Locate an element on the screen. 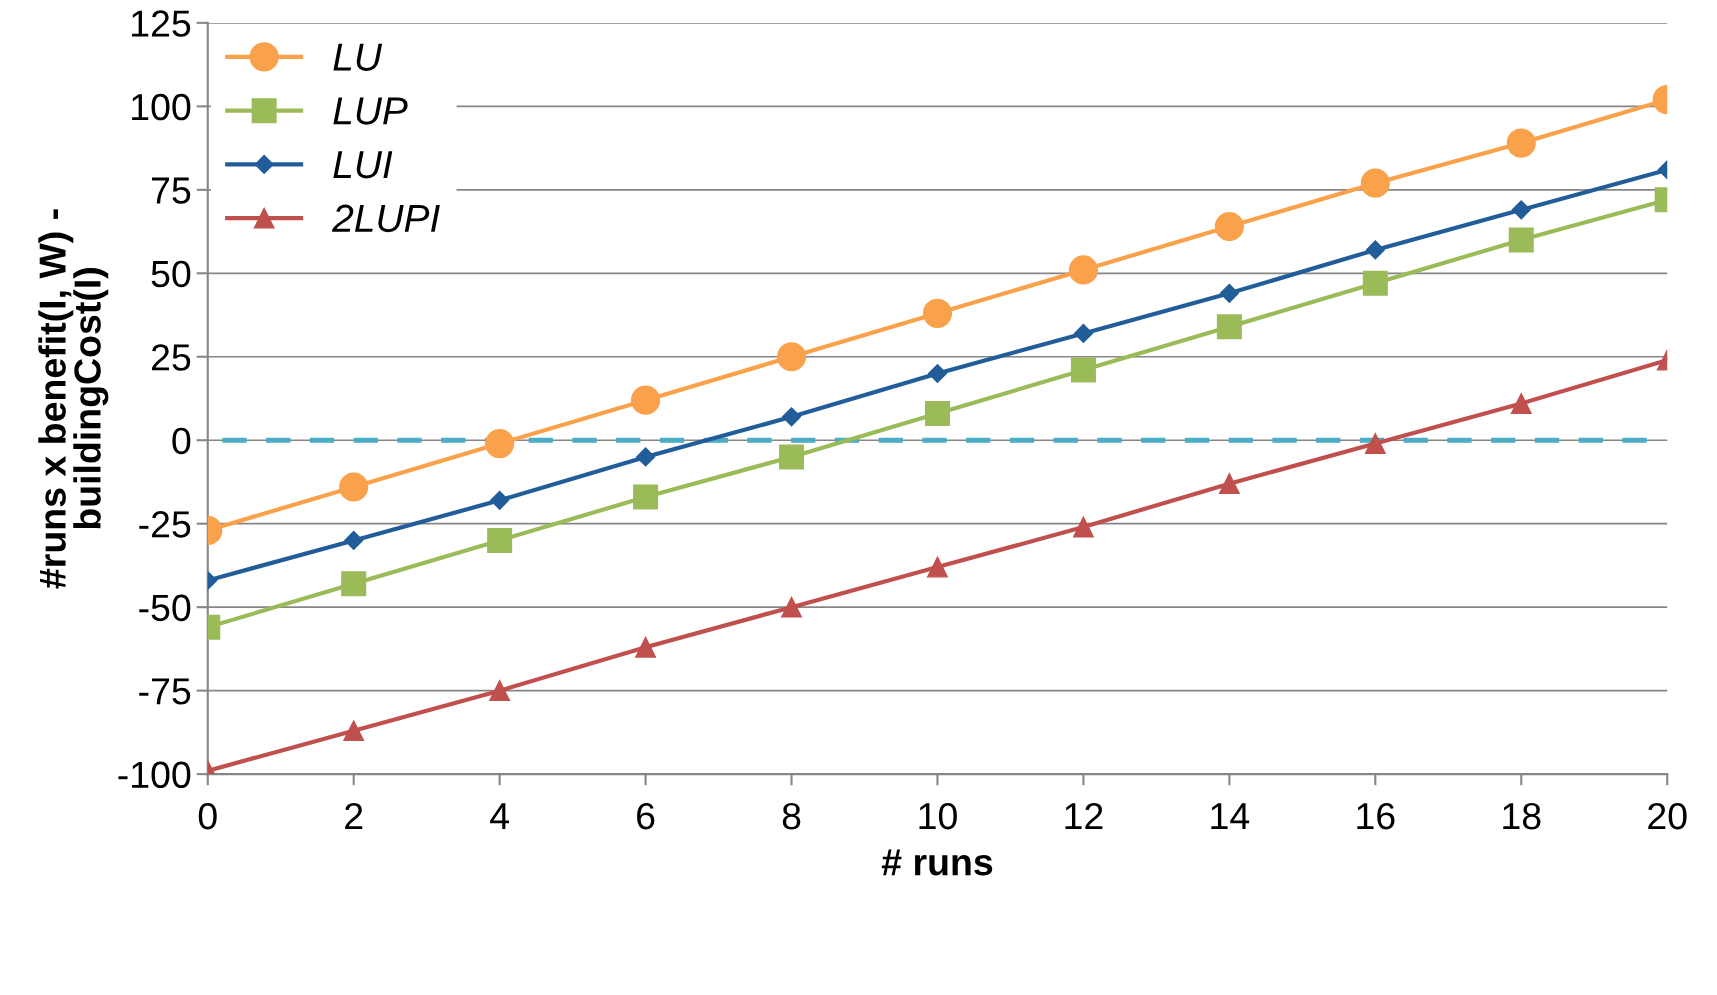 The image size is (1717, 995). legend-label: 2LUPI is located at coordinates (385, 218).